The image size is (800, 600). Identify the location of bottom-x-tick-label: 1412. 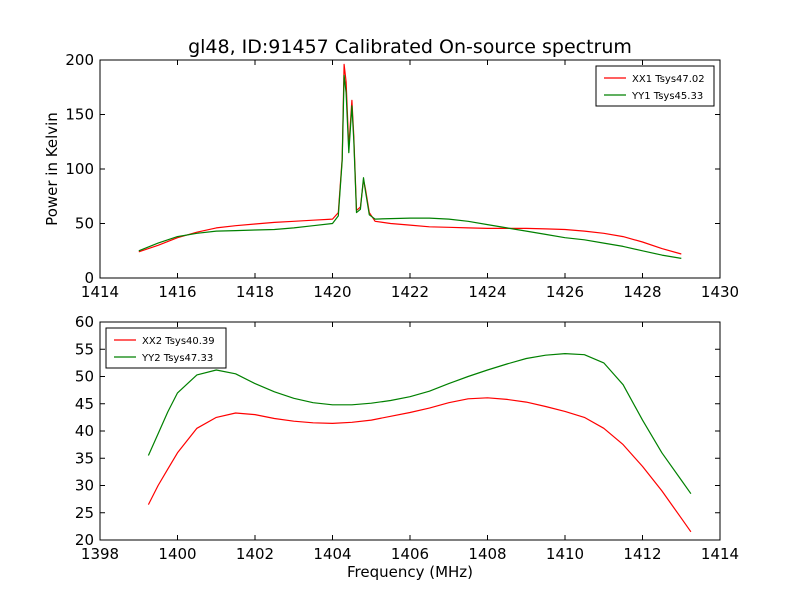
(642, 554).